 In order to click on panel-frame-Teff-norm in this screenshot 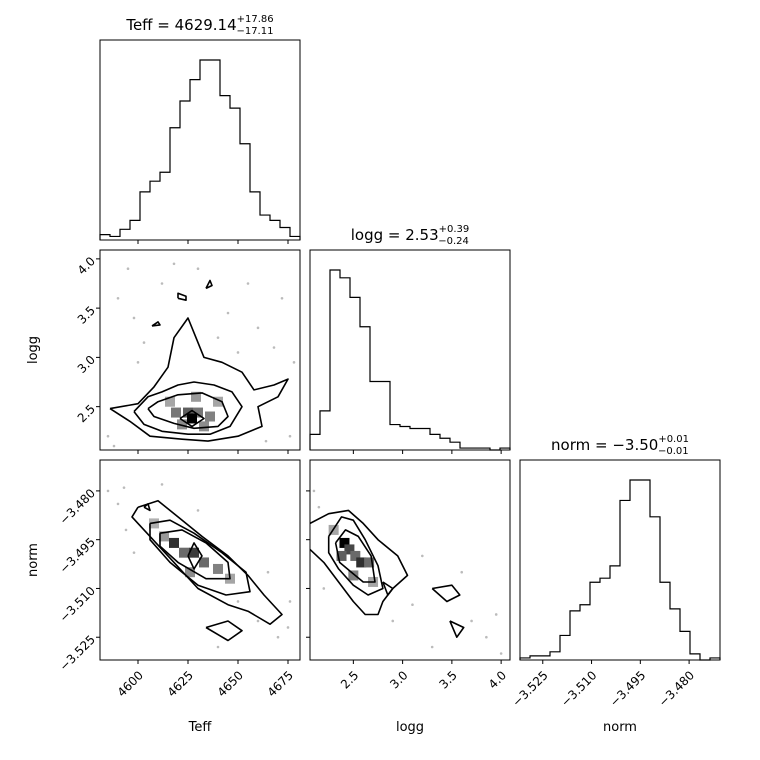, I will do `click(200, 560)`.